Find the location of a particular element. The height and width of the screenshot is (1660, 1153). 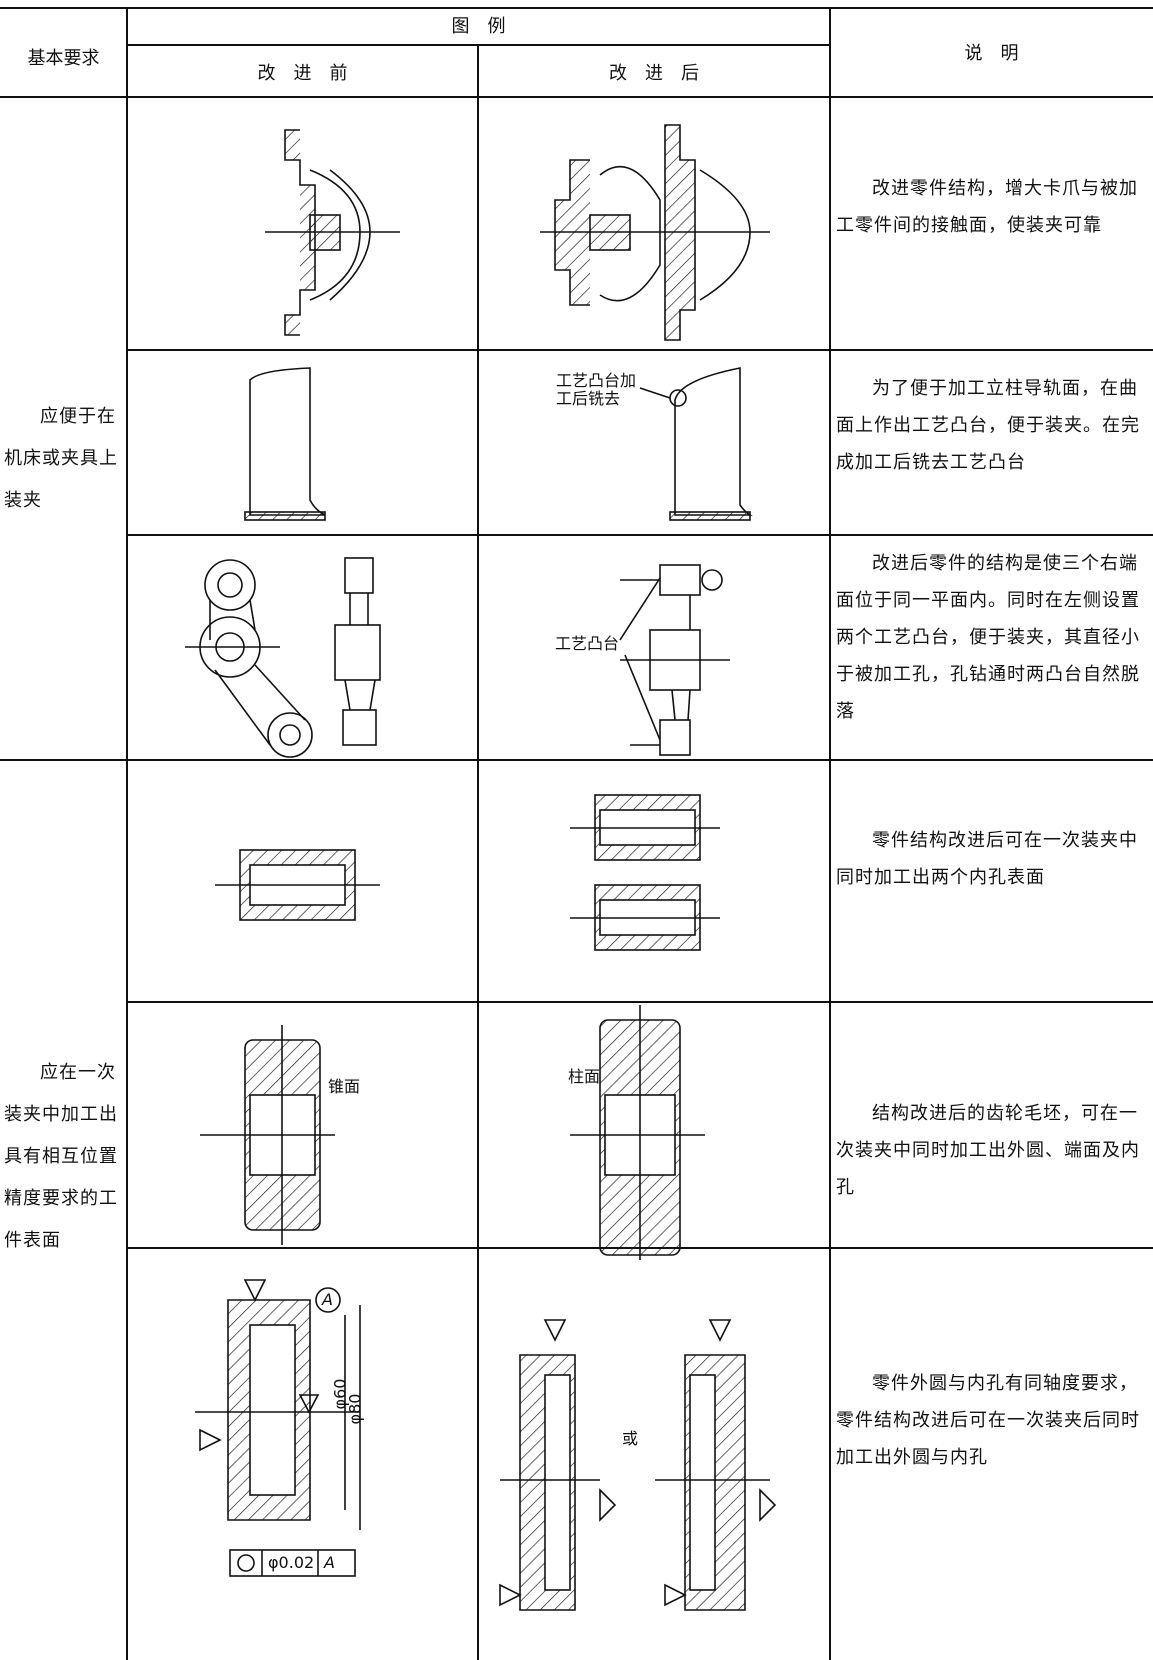

figure-label: 工艺凸台加工后铣去 is located at coordinates (596, 389).